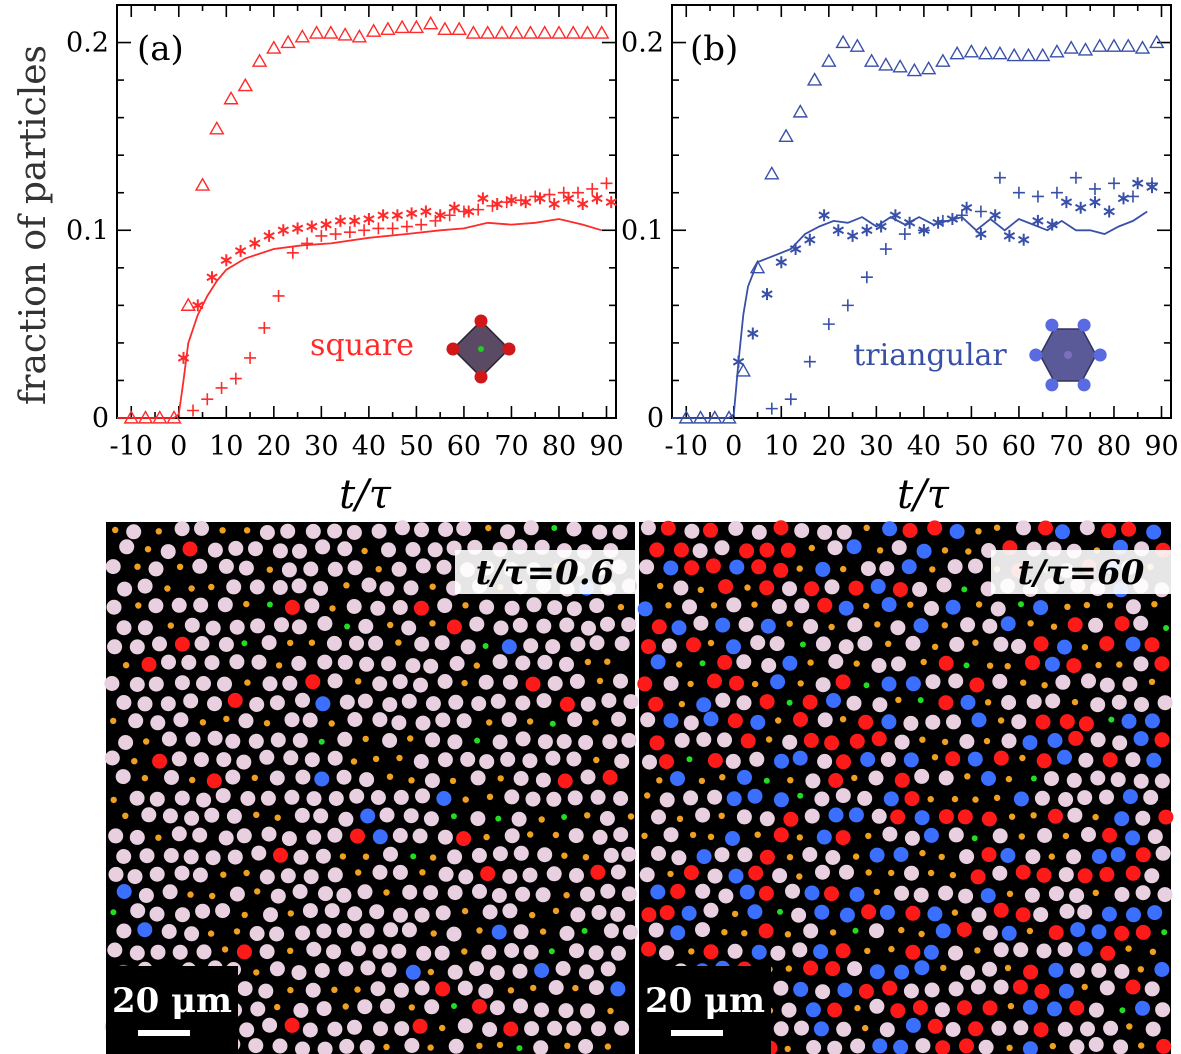 The width and height of the screenshot is (1181, 1054). What do you see at coordinates (87, 230) in the screenshot?
I see `y-tick-label: 0.1` at bounding box center [87, 230].